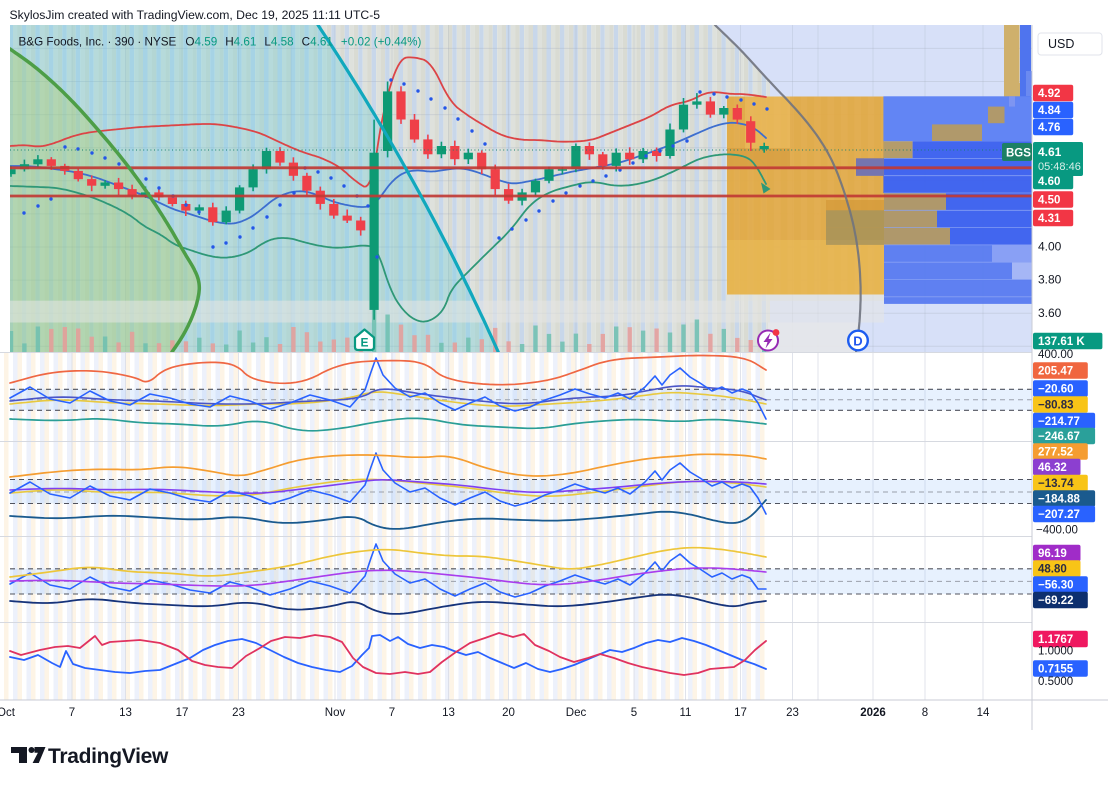 The image size is (1108, 786). What do you see at coordinates (686, 713) in the screenshot?
I see `svg-text: 11` at bounding box center [686, 713].